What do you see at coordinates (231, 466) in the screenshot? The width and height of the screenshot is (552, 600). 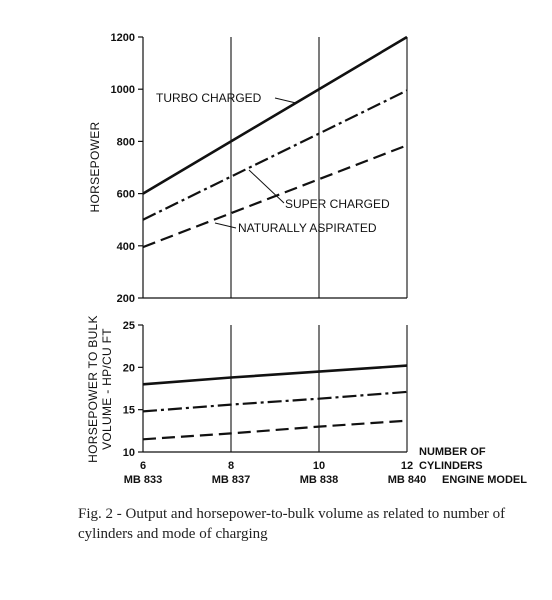 I see `xtick-label-8: 8` at bounding box center [231, 466].